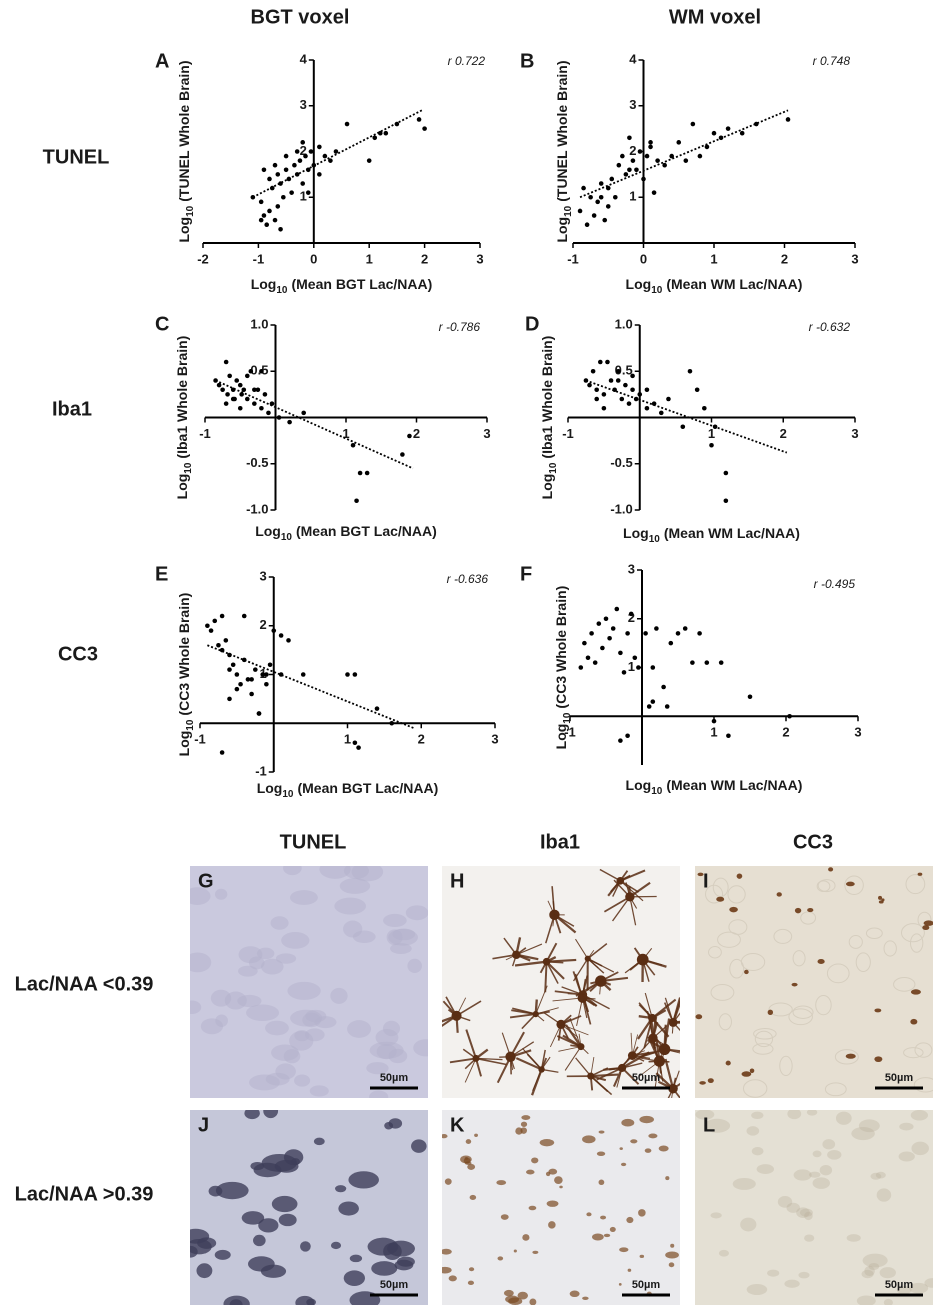 Image resolution: width=935 pixels, height=1312 pixels. What do you see at coordinates (184, 744) in the screenshot?
I see `label-base: Log` at bounding box center [184, 744].